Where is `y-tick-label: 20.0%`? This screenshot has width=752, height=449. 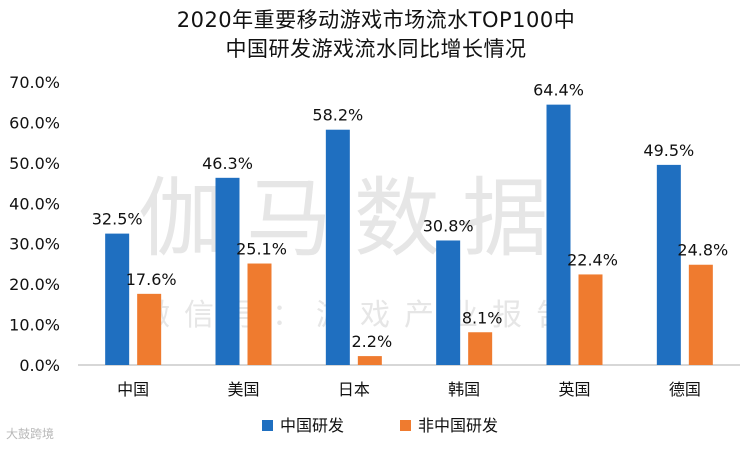 y-tick-label: 20.0% is located at coordinates (34, 284).